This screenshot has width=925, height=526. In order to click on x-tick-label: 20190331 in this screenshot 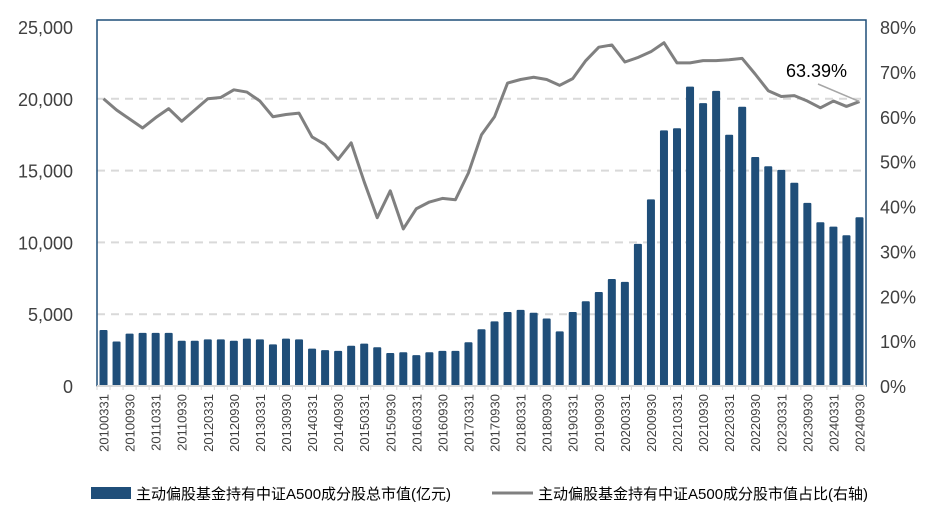, I will do `click(573, 423)`.